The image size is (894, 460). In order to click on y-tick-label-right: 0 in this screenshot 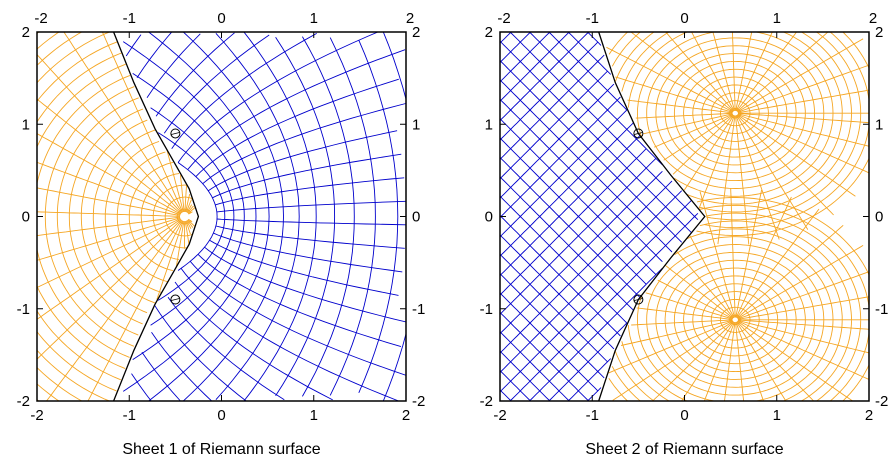, I will do `click(879, 217)`.